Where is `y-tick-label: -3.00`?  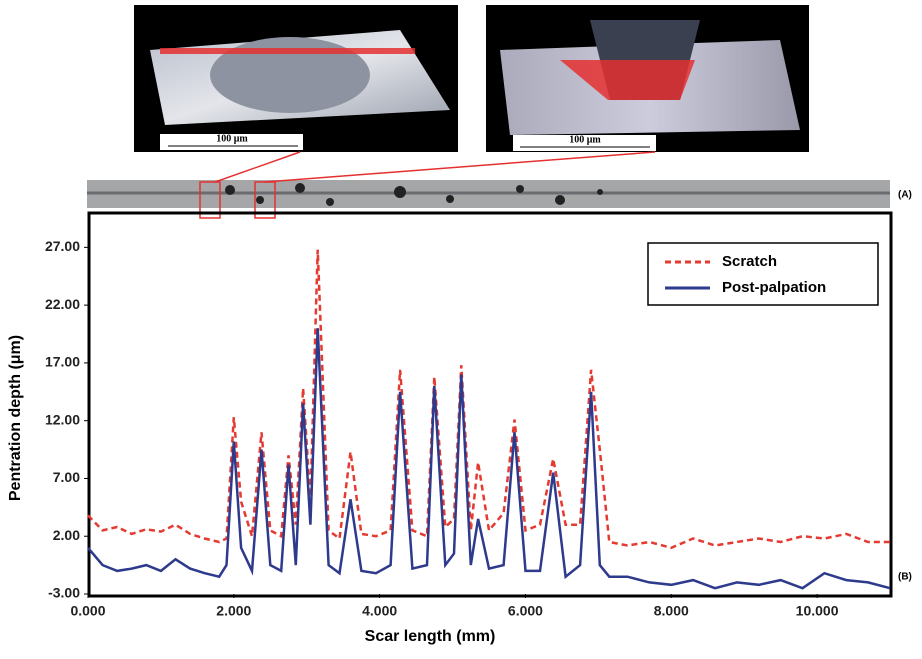
y-tick-label: -3.00 is located at coordinates (64, 593).